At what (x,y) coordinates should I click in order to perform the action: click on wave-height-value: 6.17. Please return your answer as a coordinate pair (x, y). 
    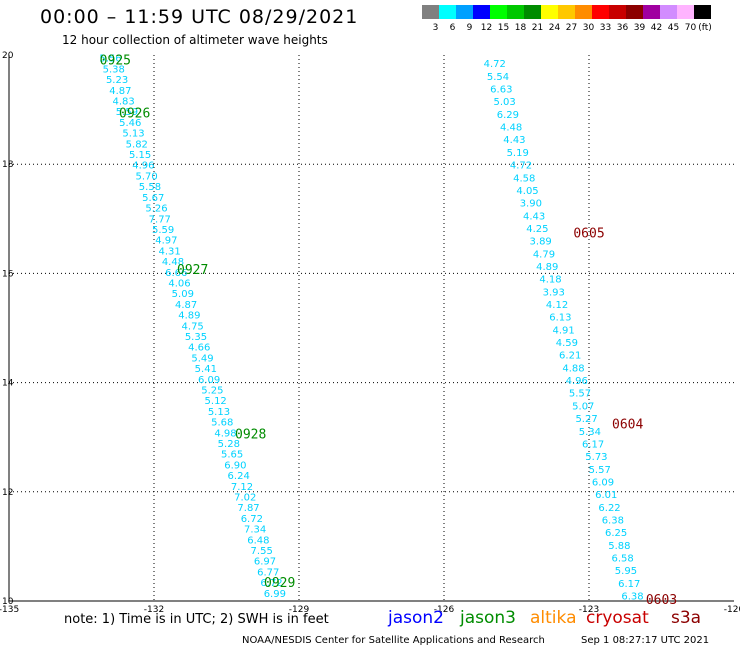
    Looking at the image, I should click on (593, 444).